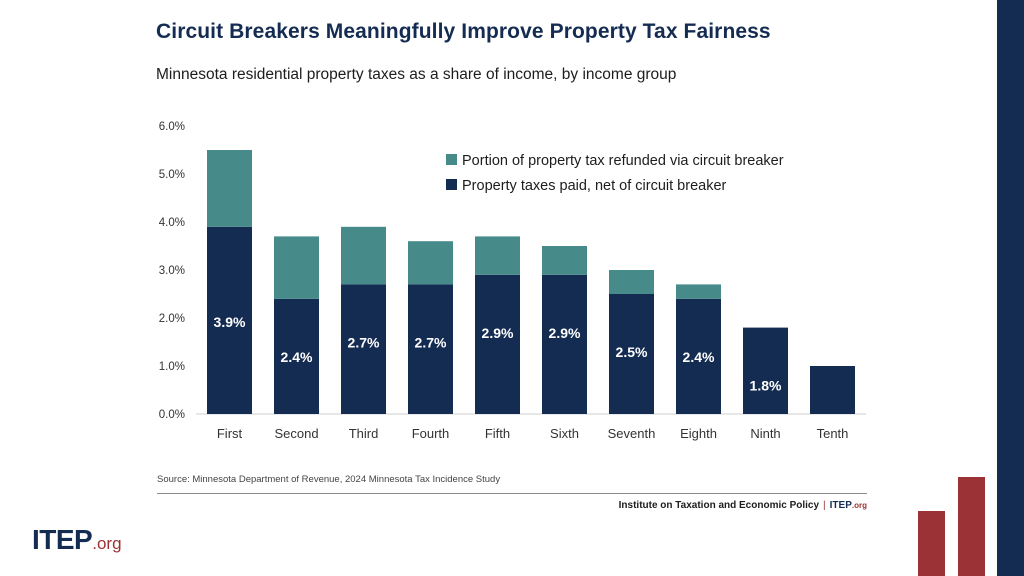 Image resolution: width=1024 pixels, height=576 pixels. What do you see at coordinates (832, 390) in the screenshot?
I see `bar-net-paid-tenth` at bounding box center [832, 390].